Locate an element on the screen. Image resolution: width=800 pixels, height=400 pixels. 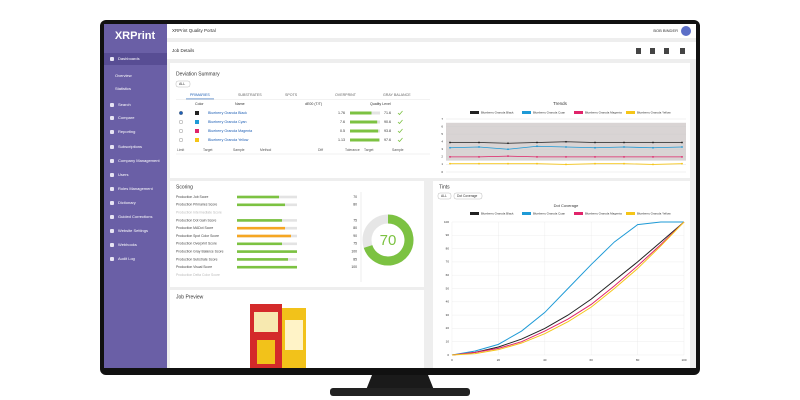
nav-item: Company Management is located at coordinates (139, 160).